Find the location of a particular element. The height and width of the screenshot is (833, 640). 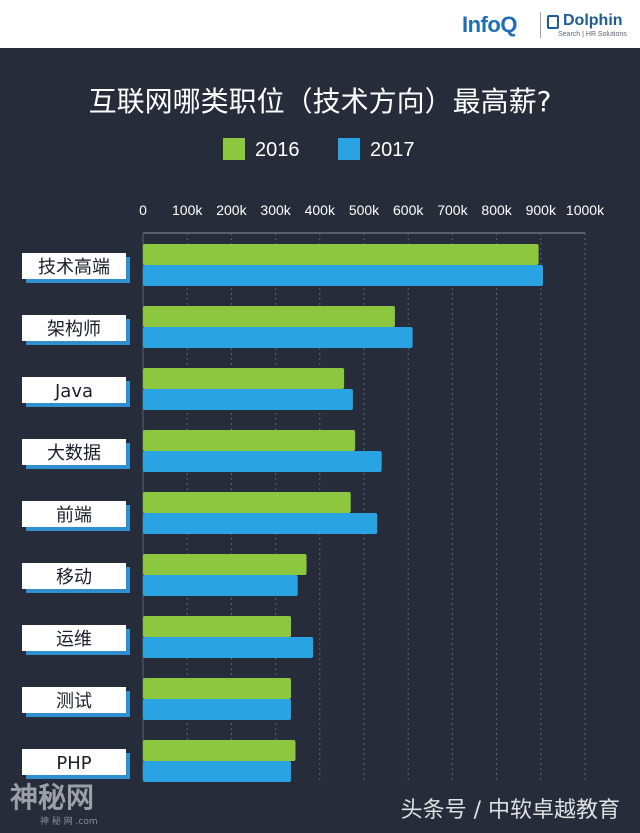

category-label: 测试 is located at coordinates (74, 701).